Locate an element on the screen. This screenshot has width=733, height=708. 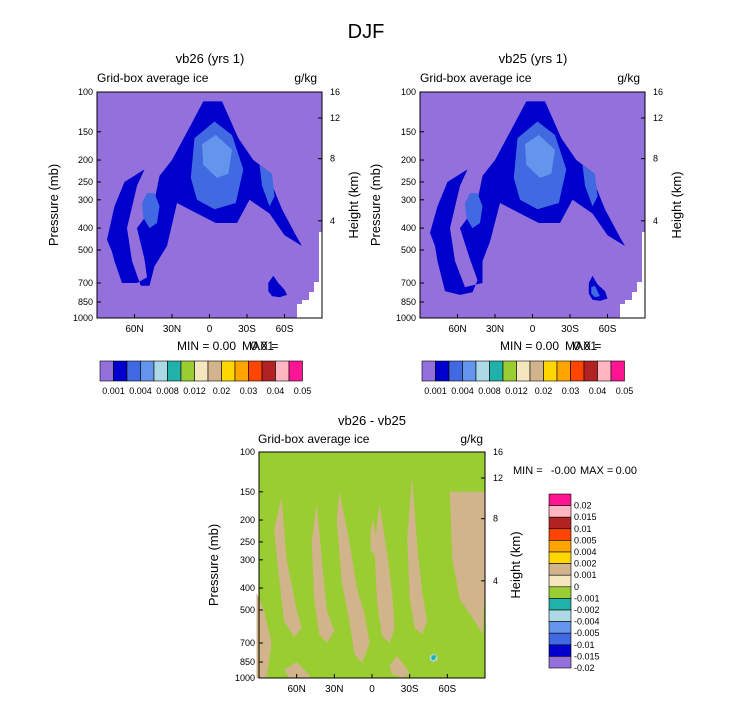
panel-right-missing-data is located at coordinates (632, 275).